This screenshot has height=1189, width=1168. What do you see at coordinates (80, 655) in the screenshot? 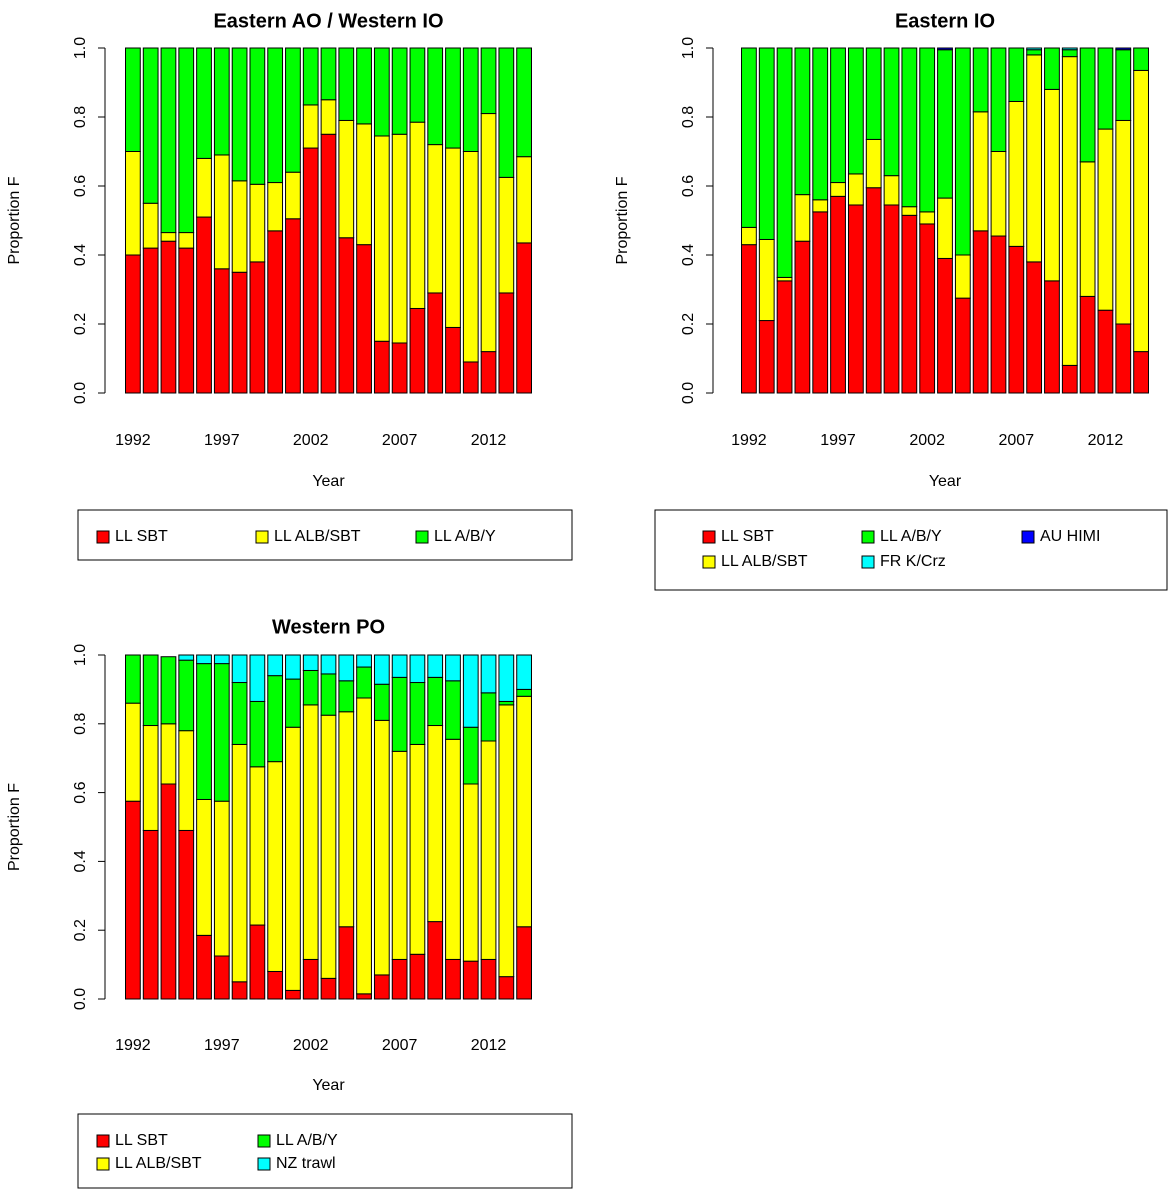
I see `y-tick-label: 1.0` at bounding box center [80, 655].